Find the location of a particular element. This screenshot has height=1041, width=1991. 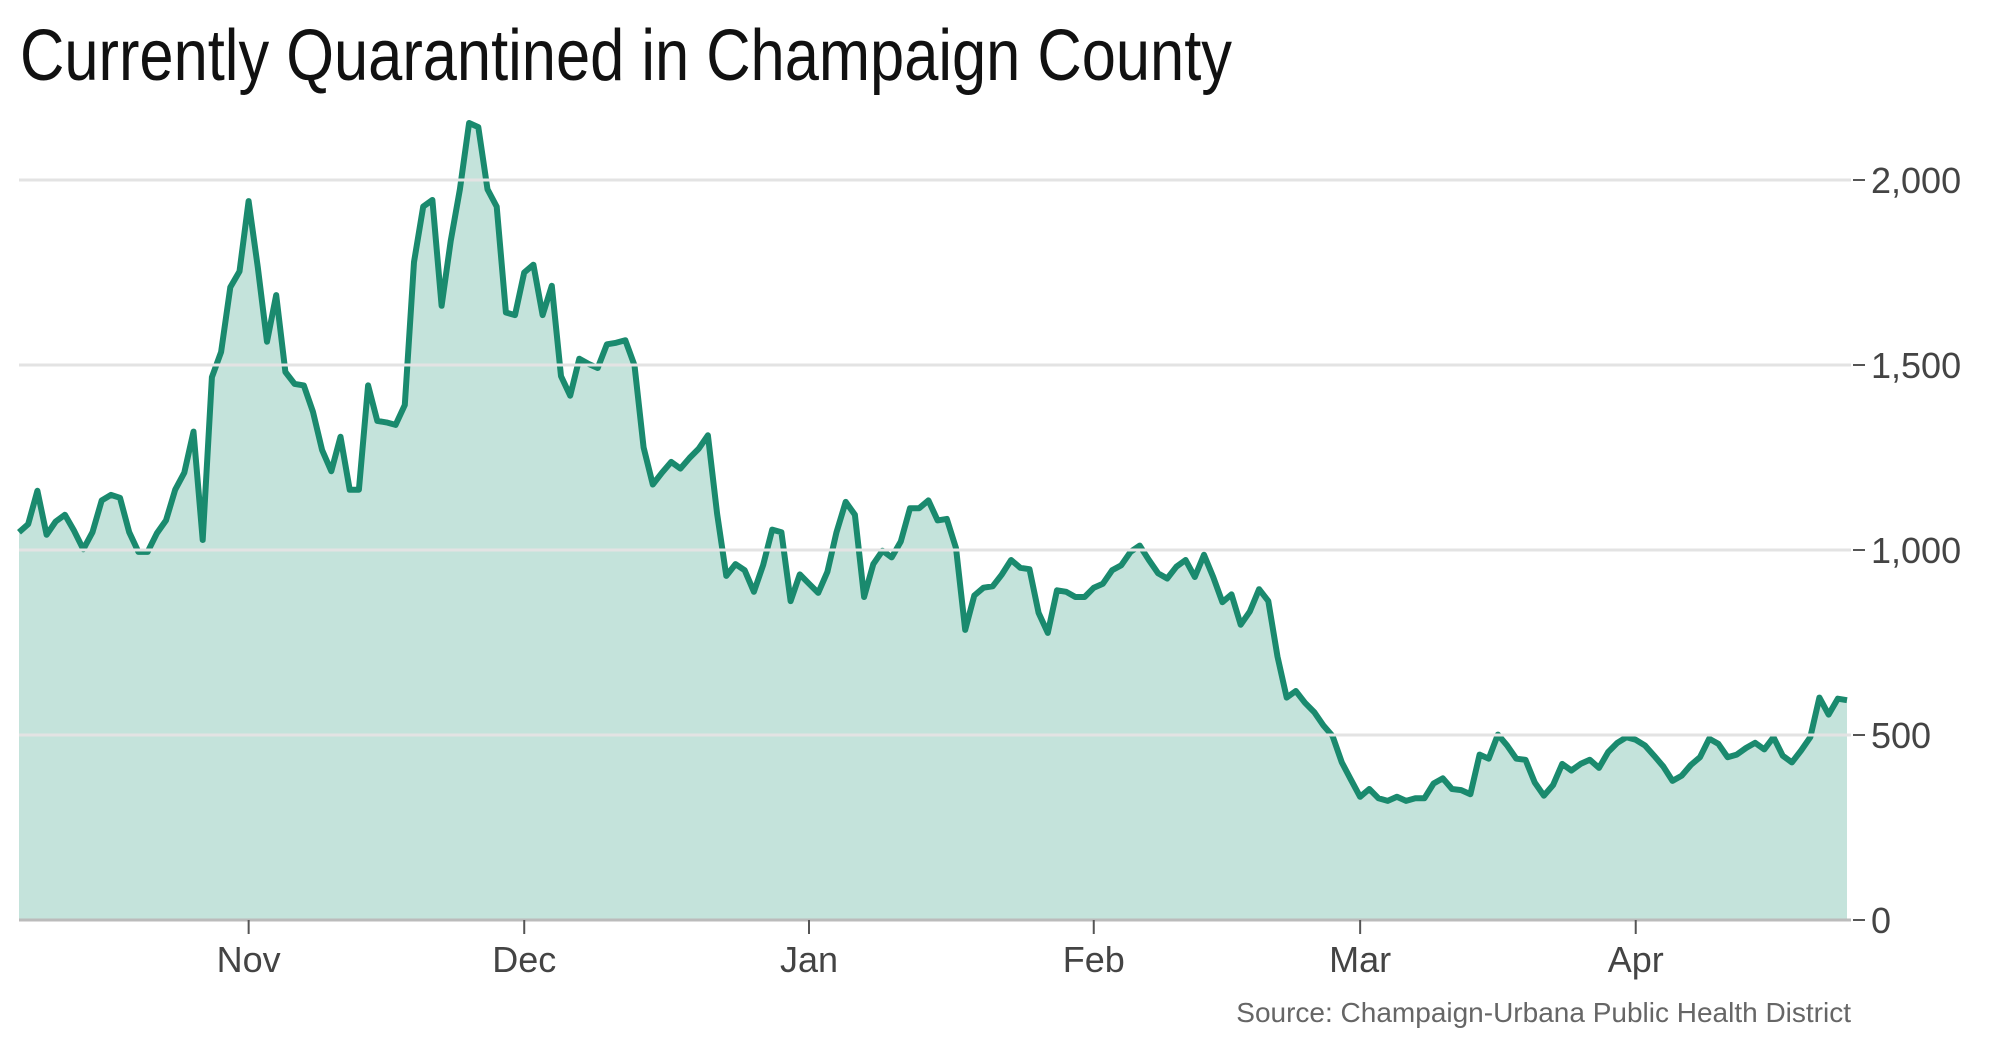

y-tick-label: 1,500 is located at coordinates (1916, 365).